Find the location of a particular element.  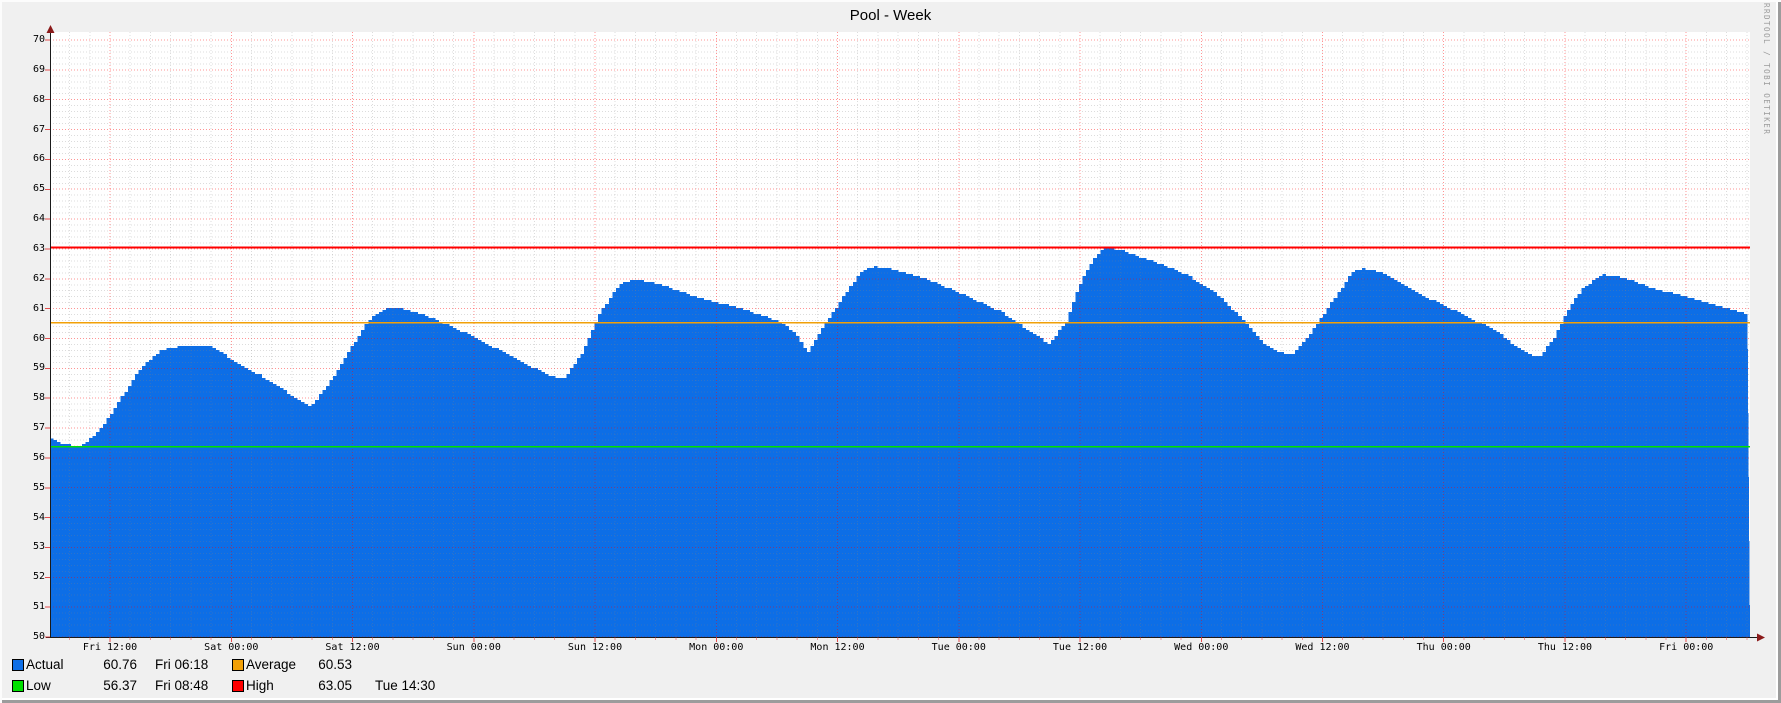

y-axis-label: 52 is located at coordinates (38, 577).